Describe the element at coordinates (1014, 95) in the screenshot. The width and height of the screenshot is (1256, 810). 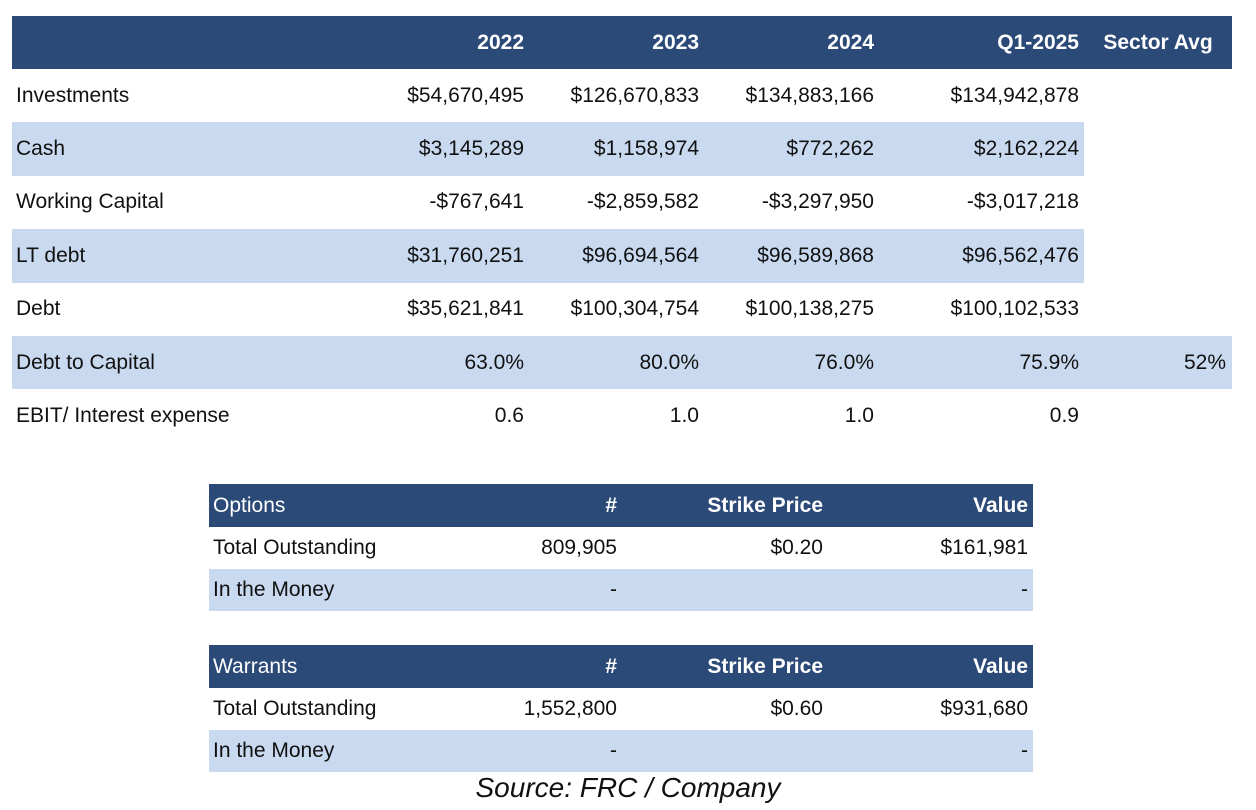
I see `value-q1-2025: $134,942,878` at that location.